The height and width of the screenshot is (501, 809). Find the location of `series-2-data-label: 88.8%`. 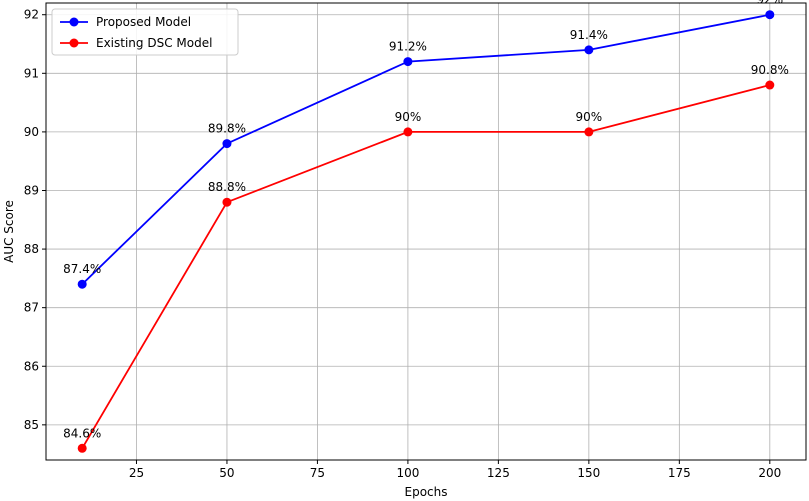

series-2-data-label: 88.8% is located at coordinates (227, 187).